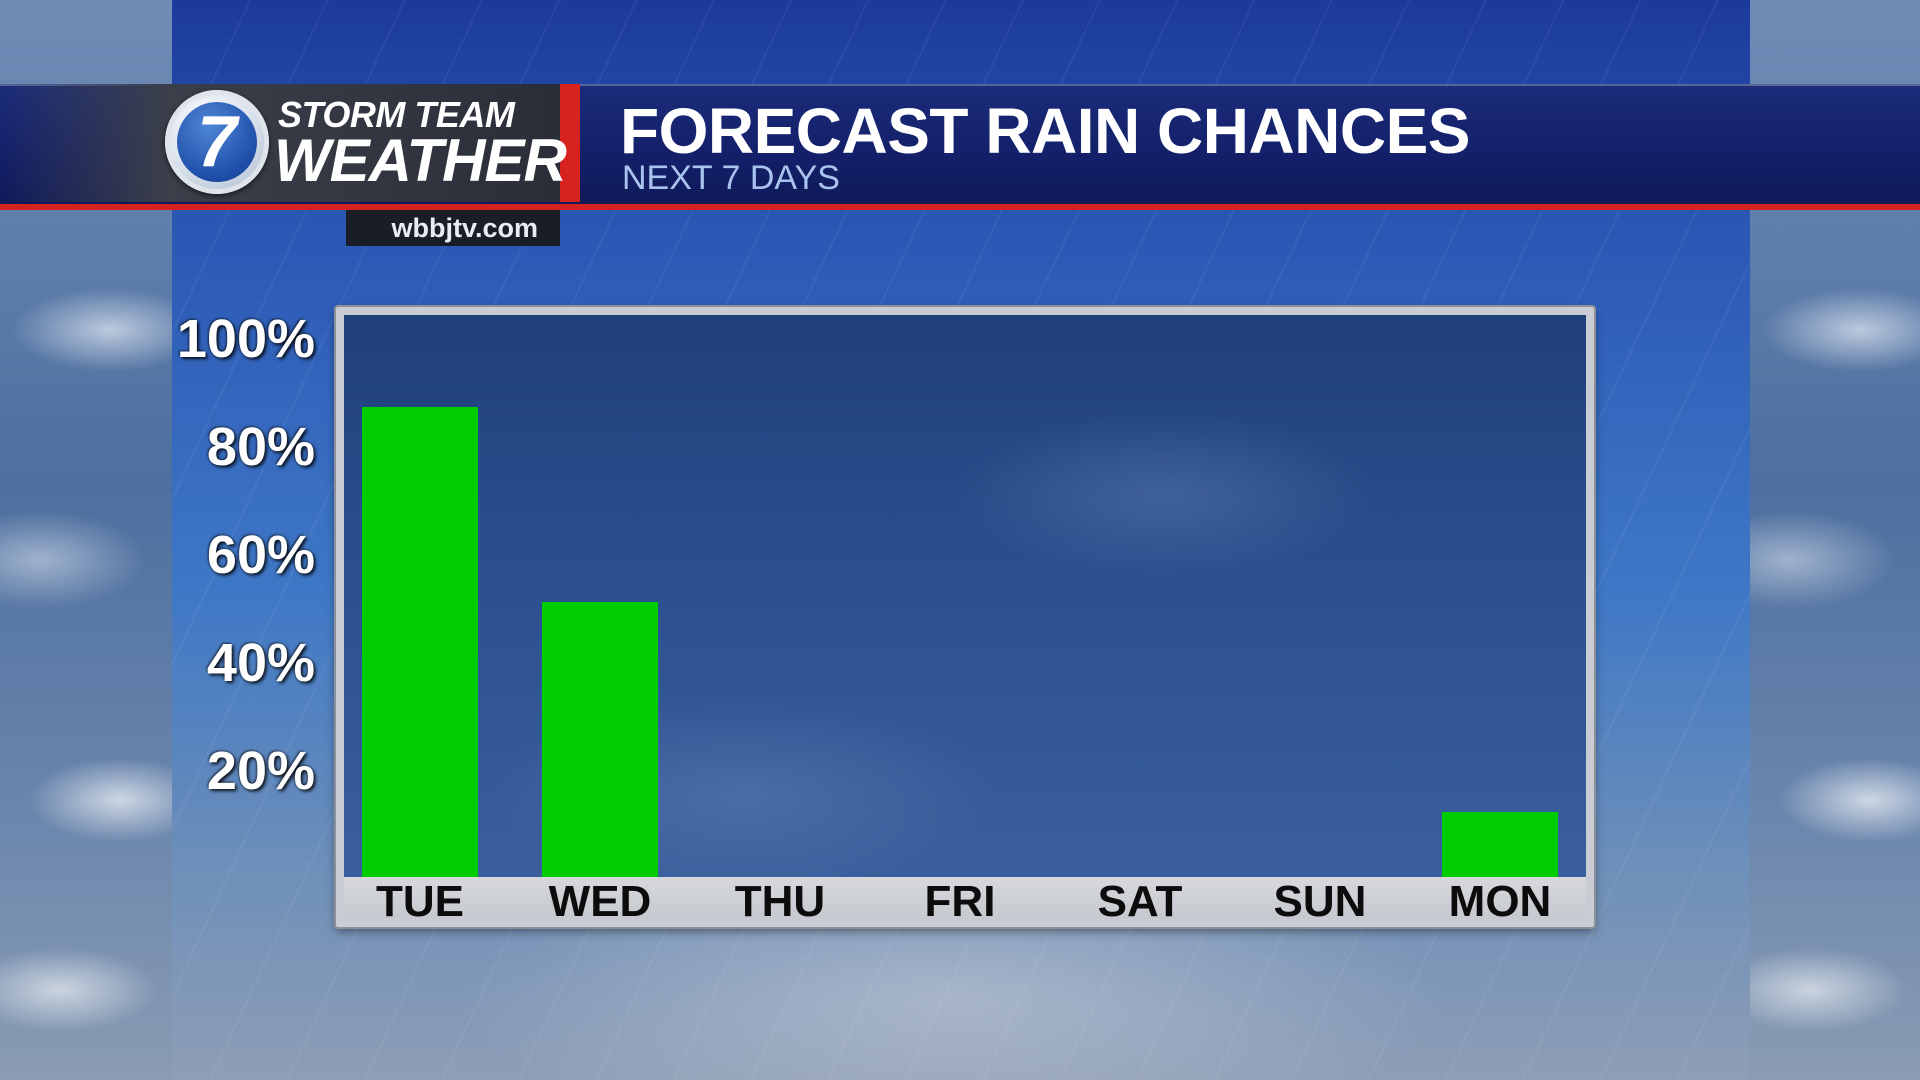 The height and width of the screenshot is (1080, 1920). I want to click on channel-7-logo-icon: 7, so click(217, 142).